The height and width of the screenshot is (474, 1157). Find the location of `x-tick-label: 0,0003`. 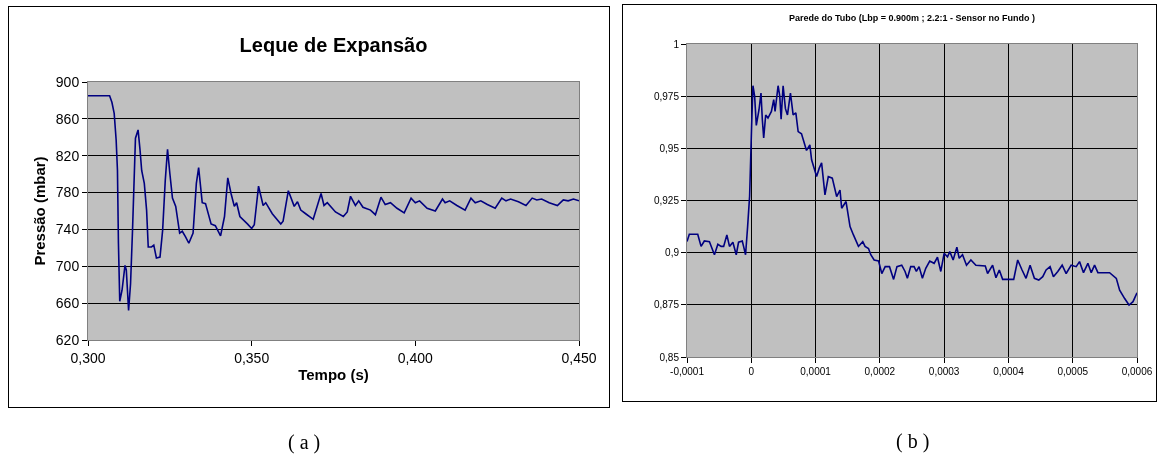

x-tick-label: 0,0003 is located at coordinates (944, 371).